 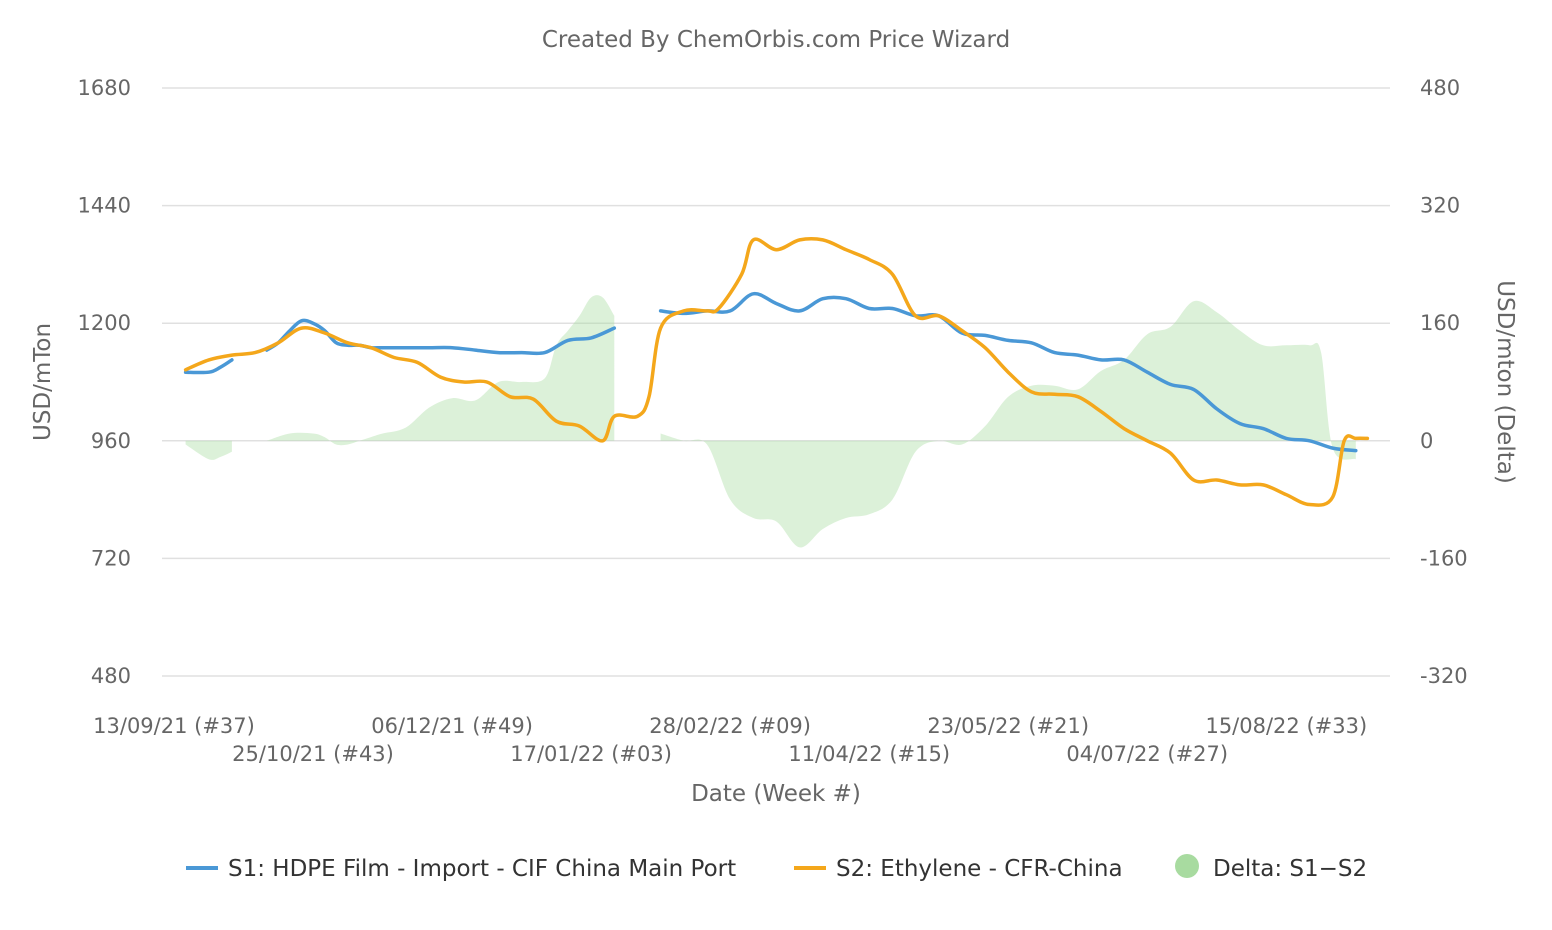 I want to click on x-tick-label: 13/09/21 (#37), so click(x=174, y=726).